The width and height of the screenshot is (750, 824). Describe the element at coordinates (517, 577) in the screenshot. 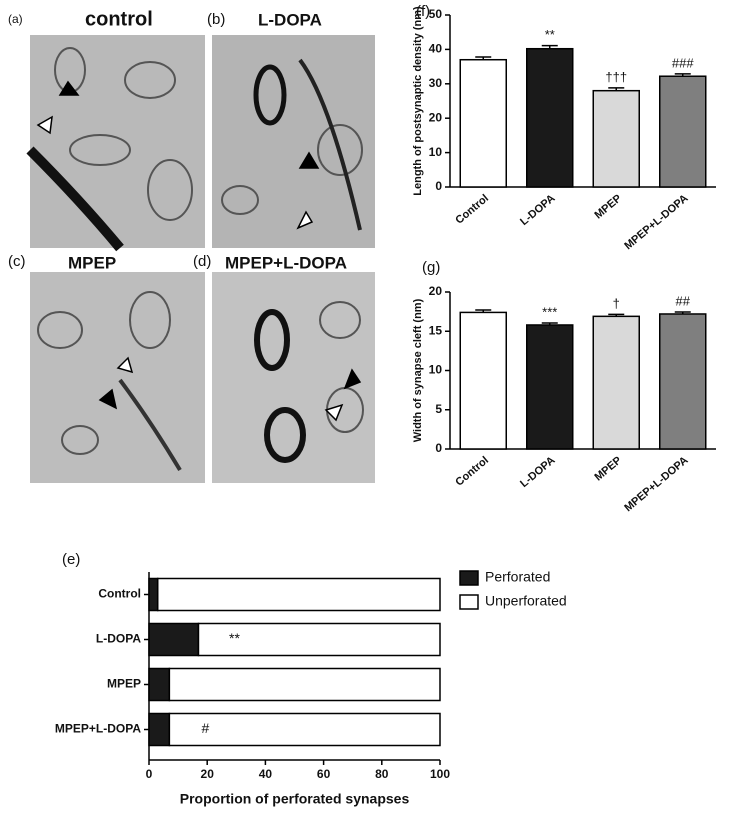

I see `legend-label: Perforated` at that location.